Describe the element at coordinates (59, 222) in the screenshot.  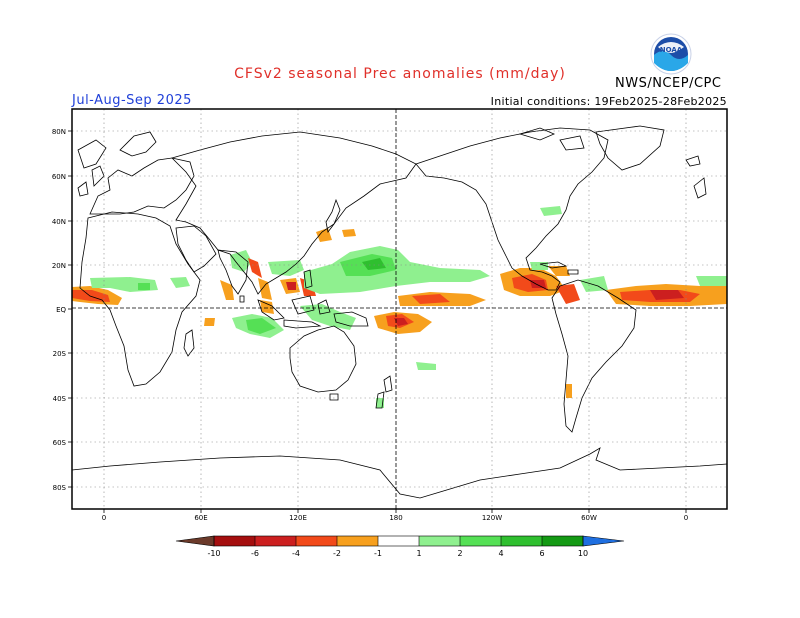
I see `lat-label: 40N` at that location.